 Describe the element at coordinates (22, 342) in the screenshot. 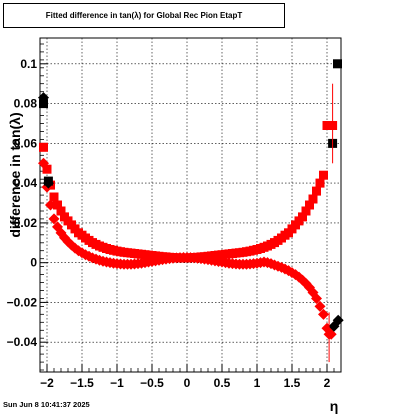

I see `y-tick-label: −0.04` at that location.